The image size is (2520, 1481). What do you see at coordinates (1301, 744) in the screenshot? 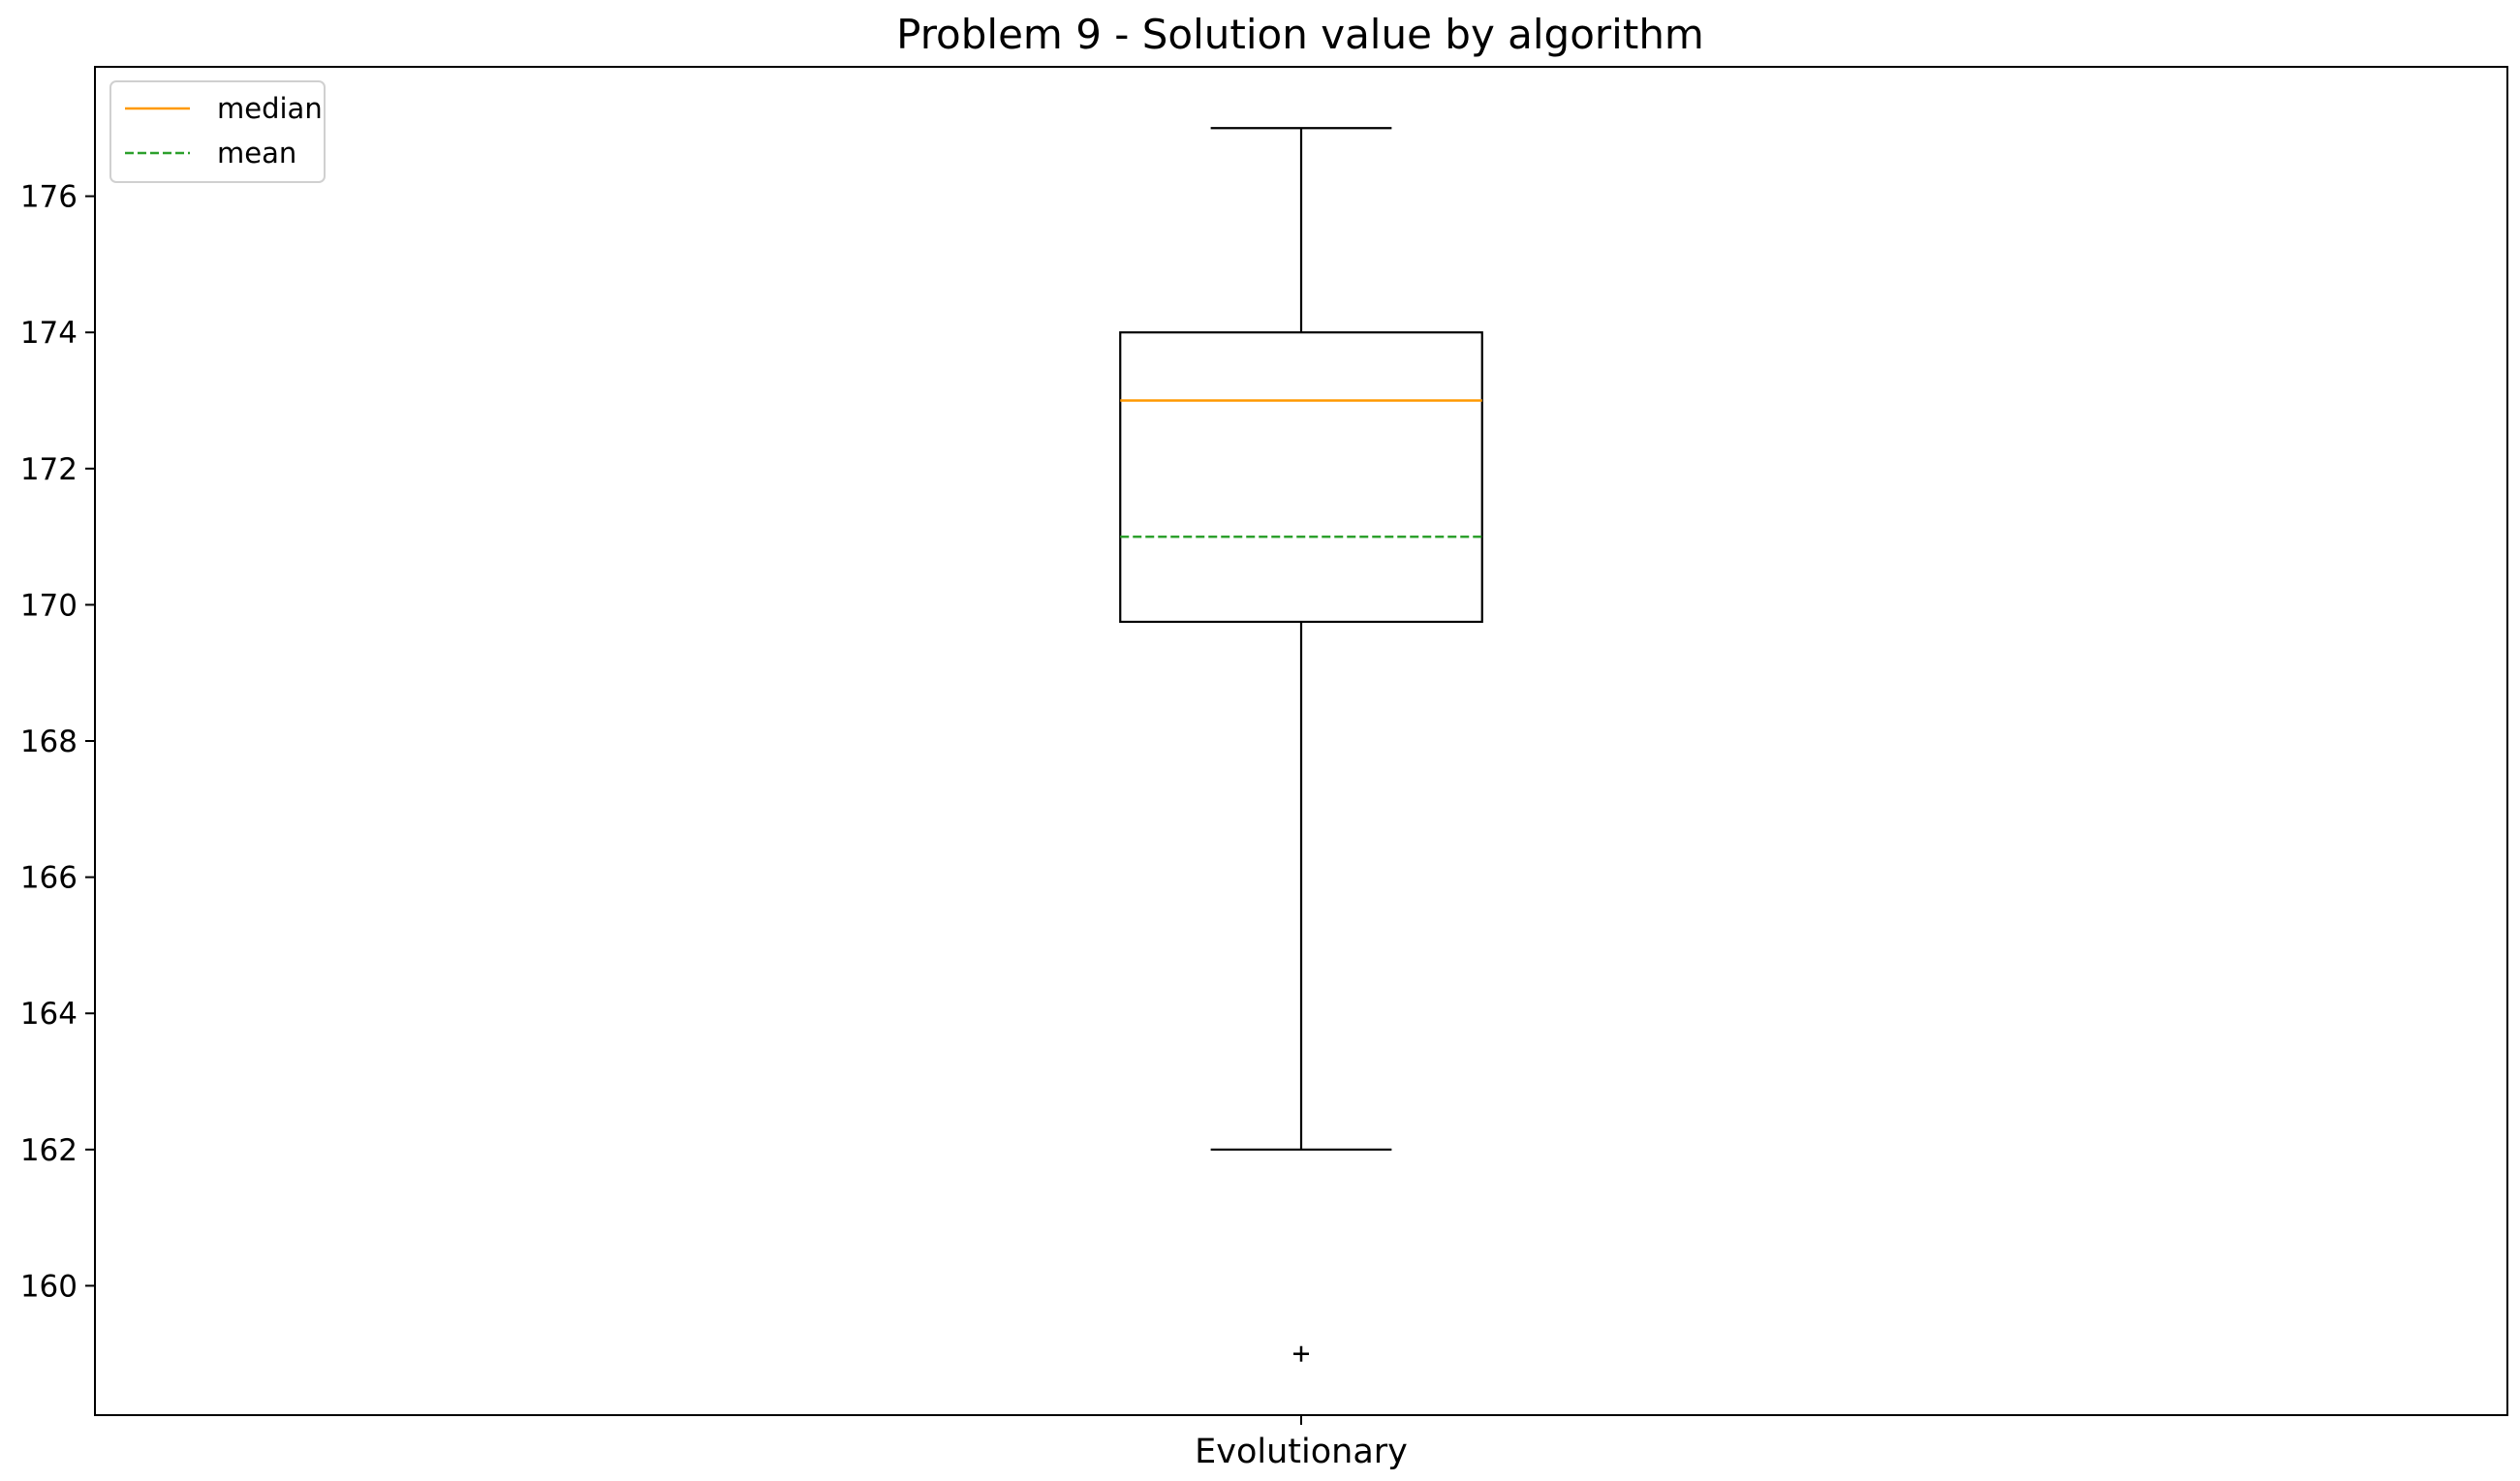
I see `box-plot-group` at bounding box center [1301, 744].